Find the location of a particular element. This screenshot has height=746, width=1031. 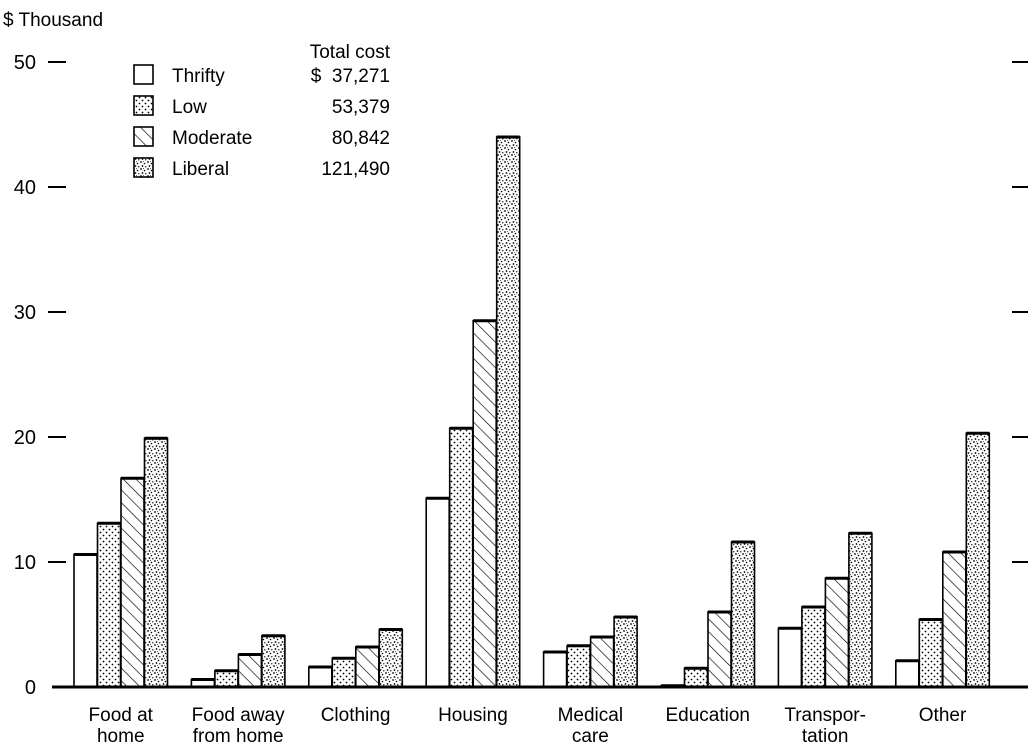

legend-total-cost: $ 37,271 is located at coordinates (350, 76).